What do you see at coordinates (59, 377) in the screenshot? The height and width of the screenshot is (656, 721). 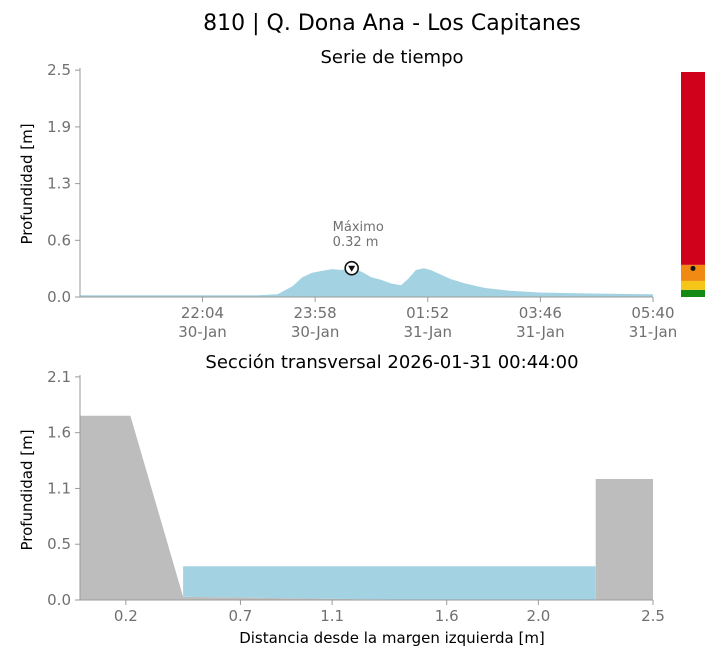 I see `y-tick-label: 2.1` at bounding box center [59, 377].